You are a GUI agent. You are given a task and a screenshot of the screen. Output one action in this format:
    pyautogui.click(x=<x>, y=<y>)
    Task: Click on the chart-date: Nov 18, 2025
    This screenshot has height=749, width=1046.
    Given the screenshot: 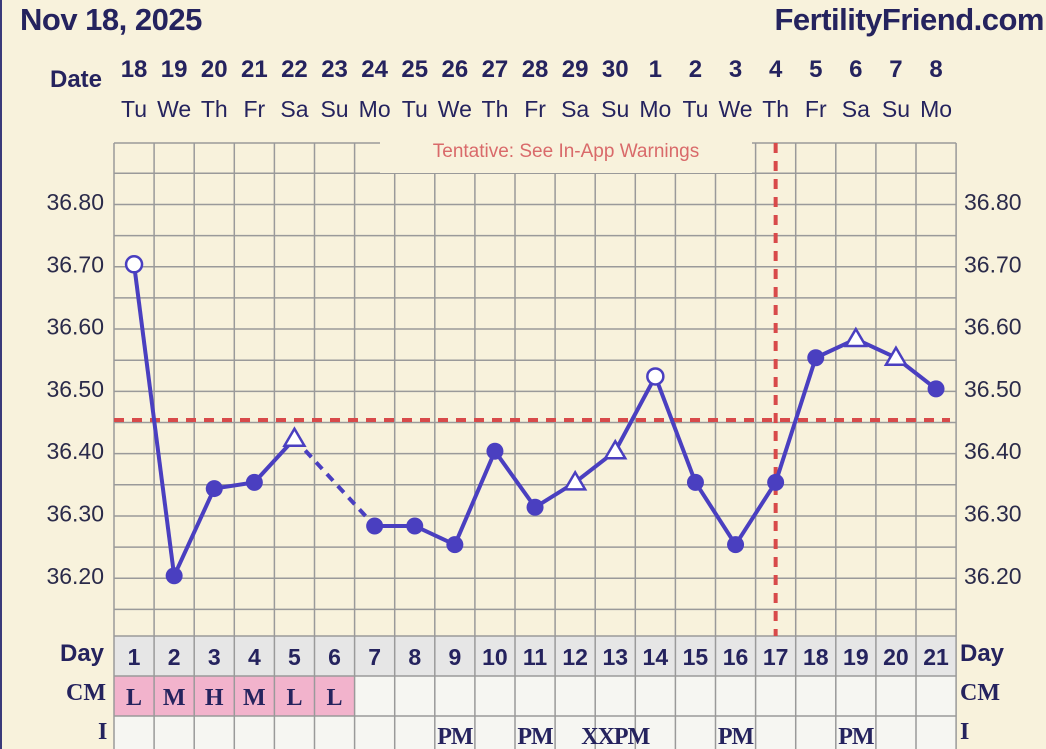 What is the action you would take?
    pyautogui.click(x=111, y=19)
    